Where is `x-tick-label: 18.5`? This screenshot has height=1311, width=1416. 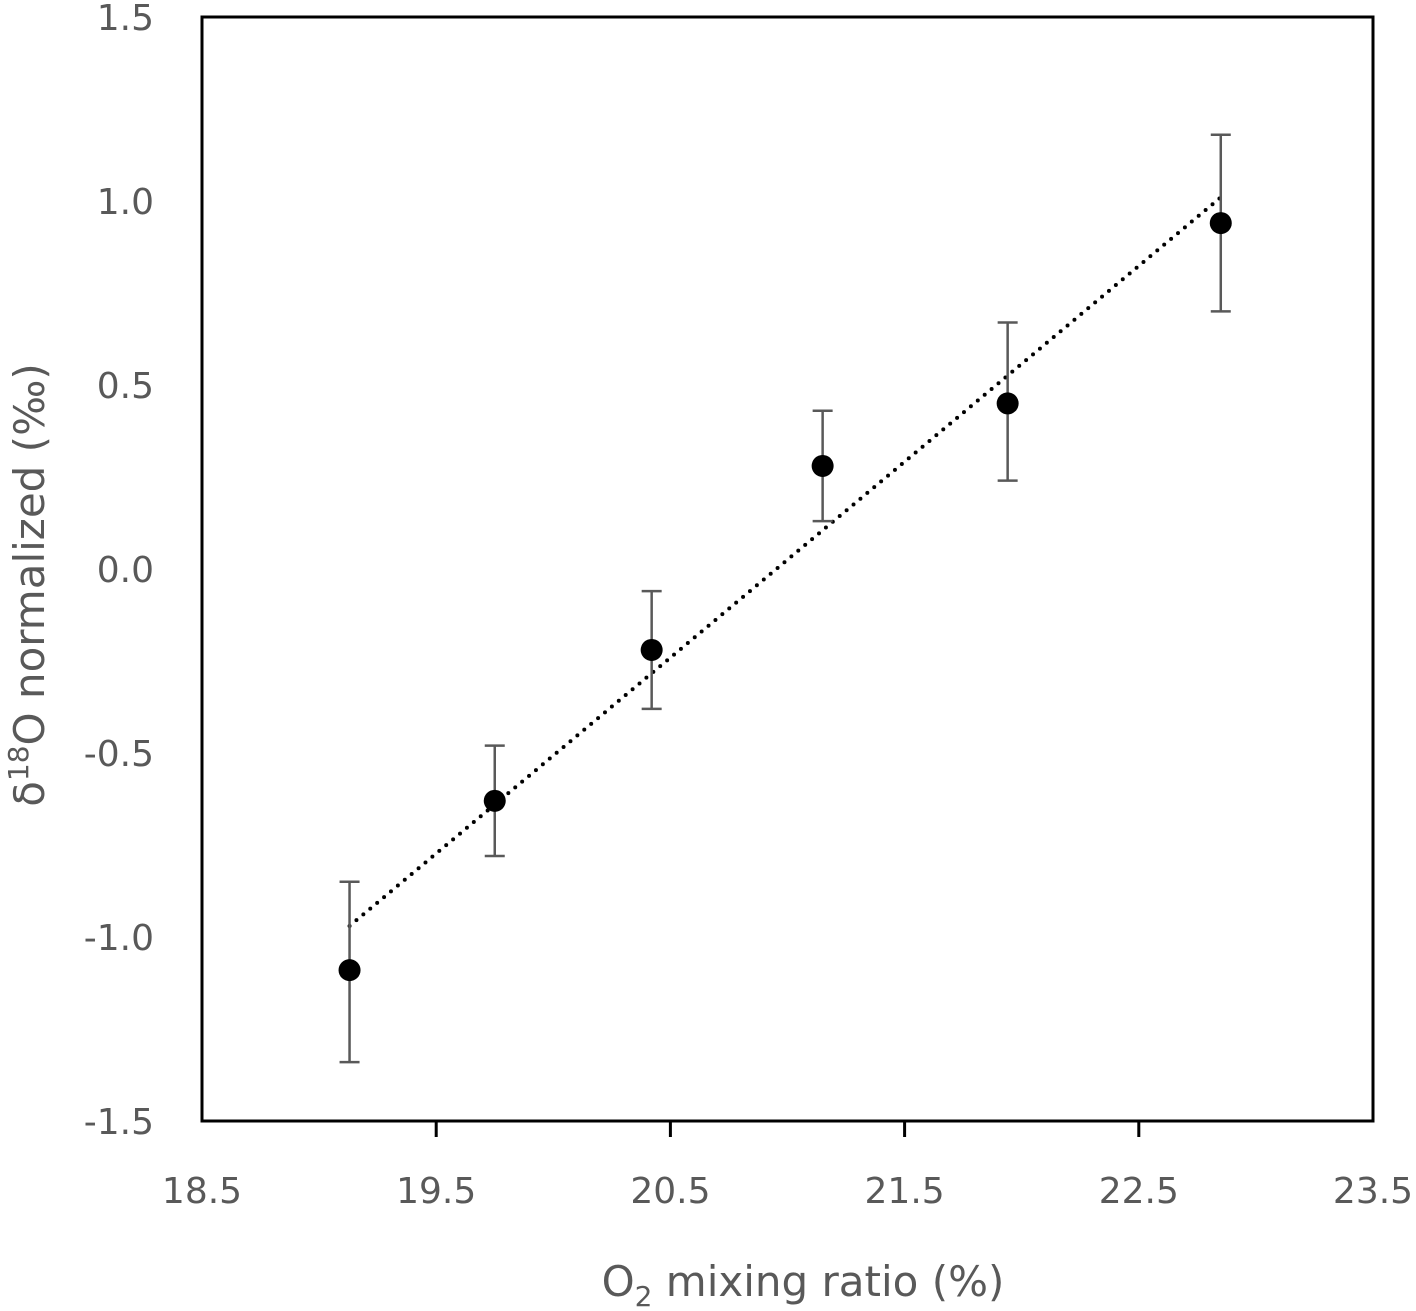
x-tick-label: 18.5 is located at coordinates (202, 1191).